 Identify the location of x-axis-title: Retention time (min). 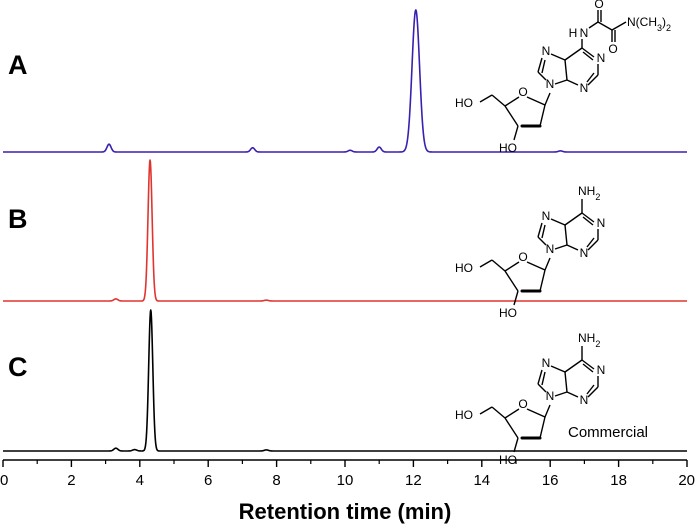
(345, 511).